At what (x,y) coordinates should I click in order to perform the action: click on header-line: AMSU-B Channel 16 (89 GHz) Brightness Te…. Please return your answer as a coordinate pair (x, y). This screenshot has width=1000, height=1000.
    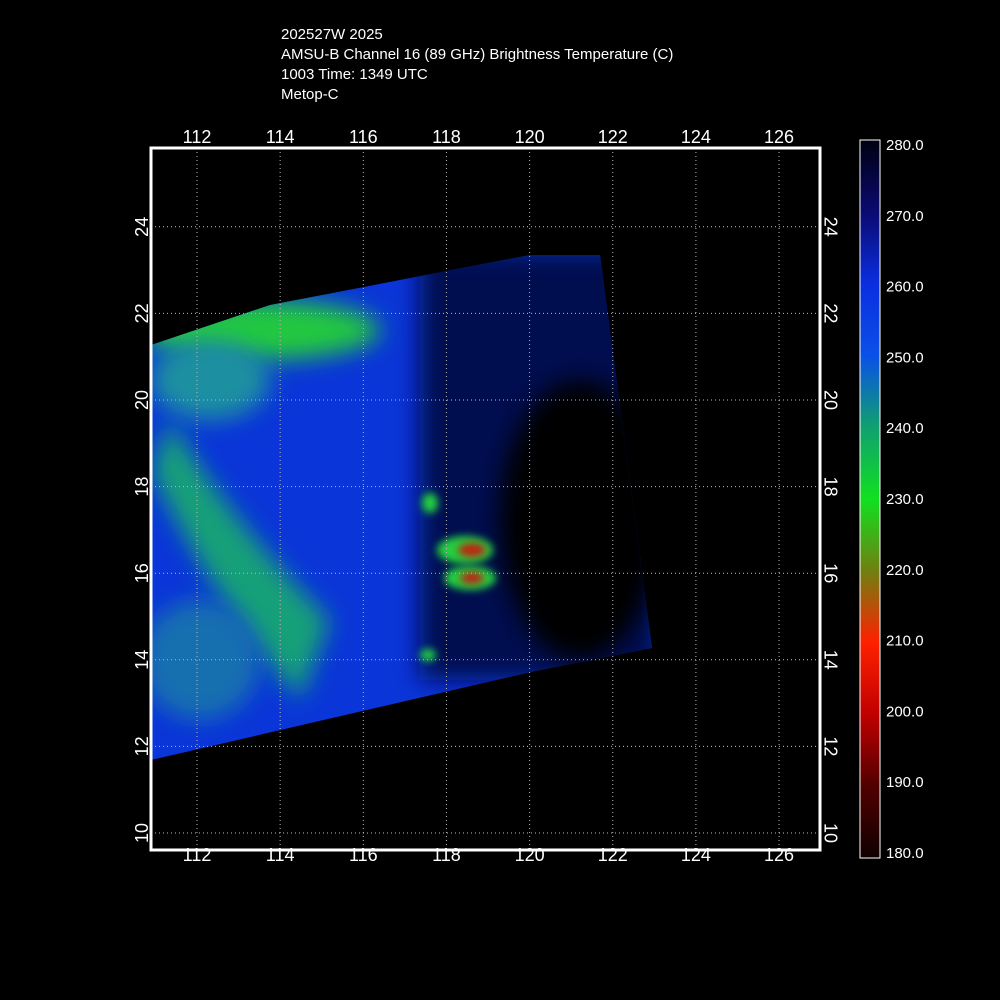
    Looking at the image, I should click on (477, 54).